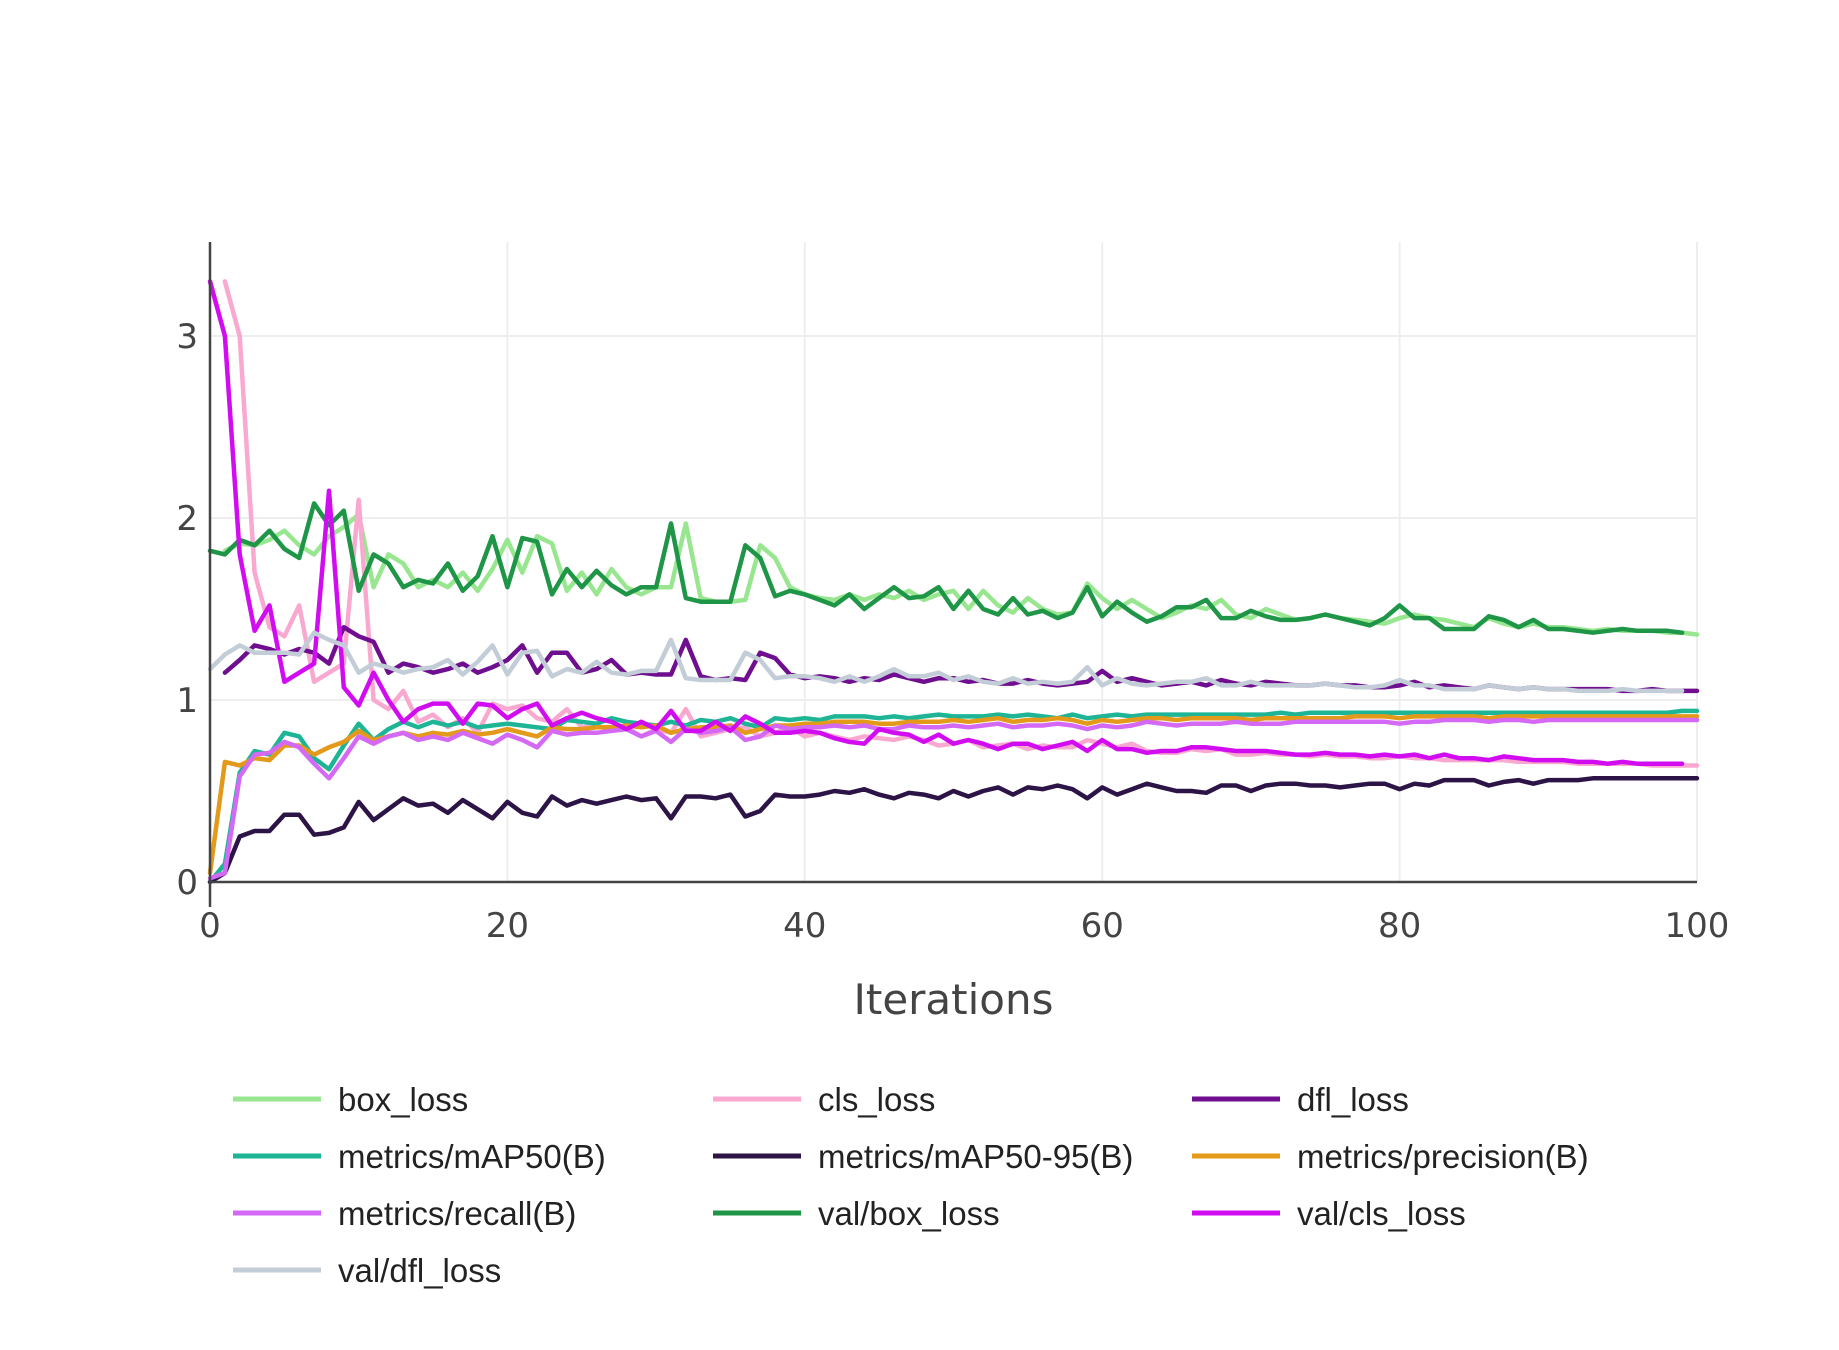 The image size is (1839, 1350). I want to click on legend-item: metrics/mAP50(B), so click(419, 1156).